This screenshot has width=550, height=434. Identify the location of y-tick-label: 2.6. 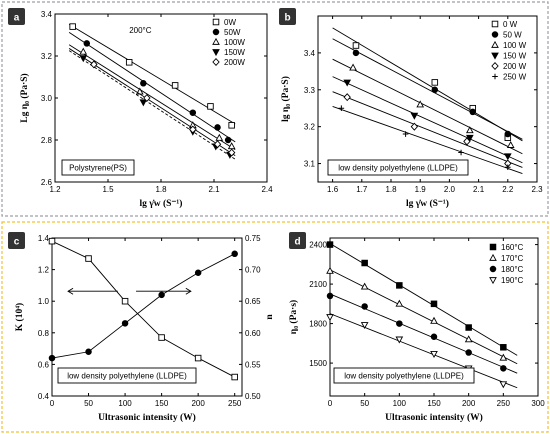
(47, 182).